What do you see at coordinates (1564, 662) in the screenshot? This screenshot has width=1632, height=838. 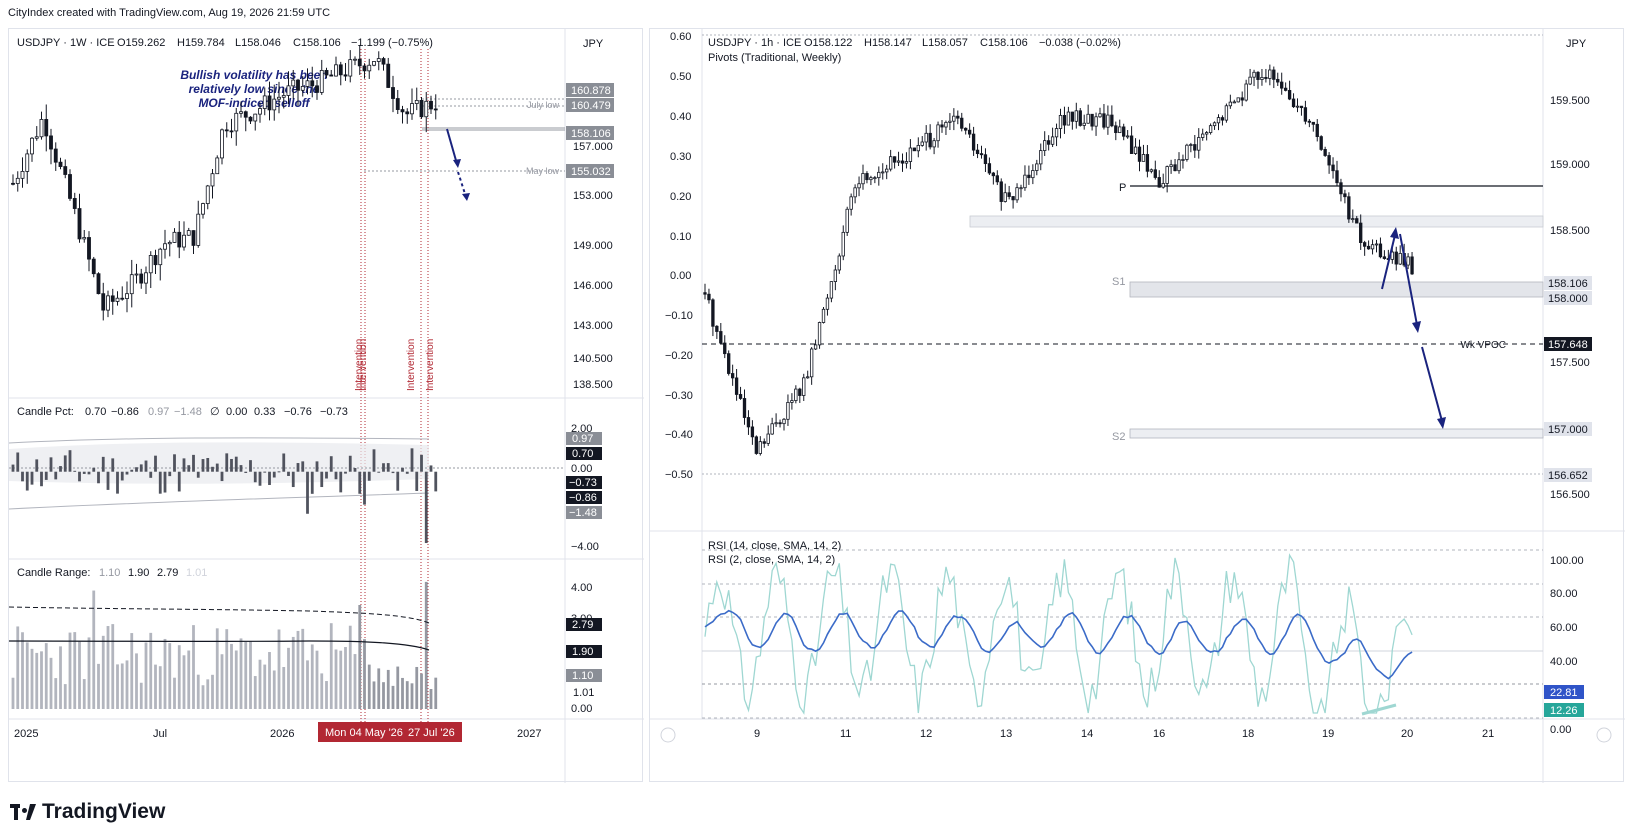 I see `rsi-axis-40: 40.00` at bounding box center [1564, 662].